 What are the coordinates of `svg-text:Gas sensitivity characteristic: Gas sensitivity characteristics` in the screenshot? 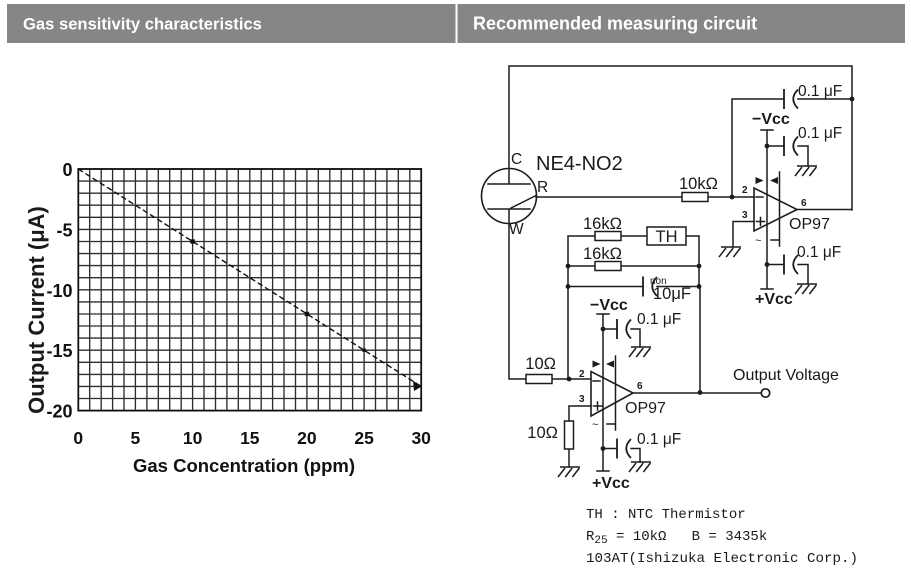 It's located at (142, 24).